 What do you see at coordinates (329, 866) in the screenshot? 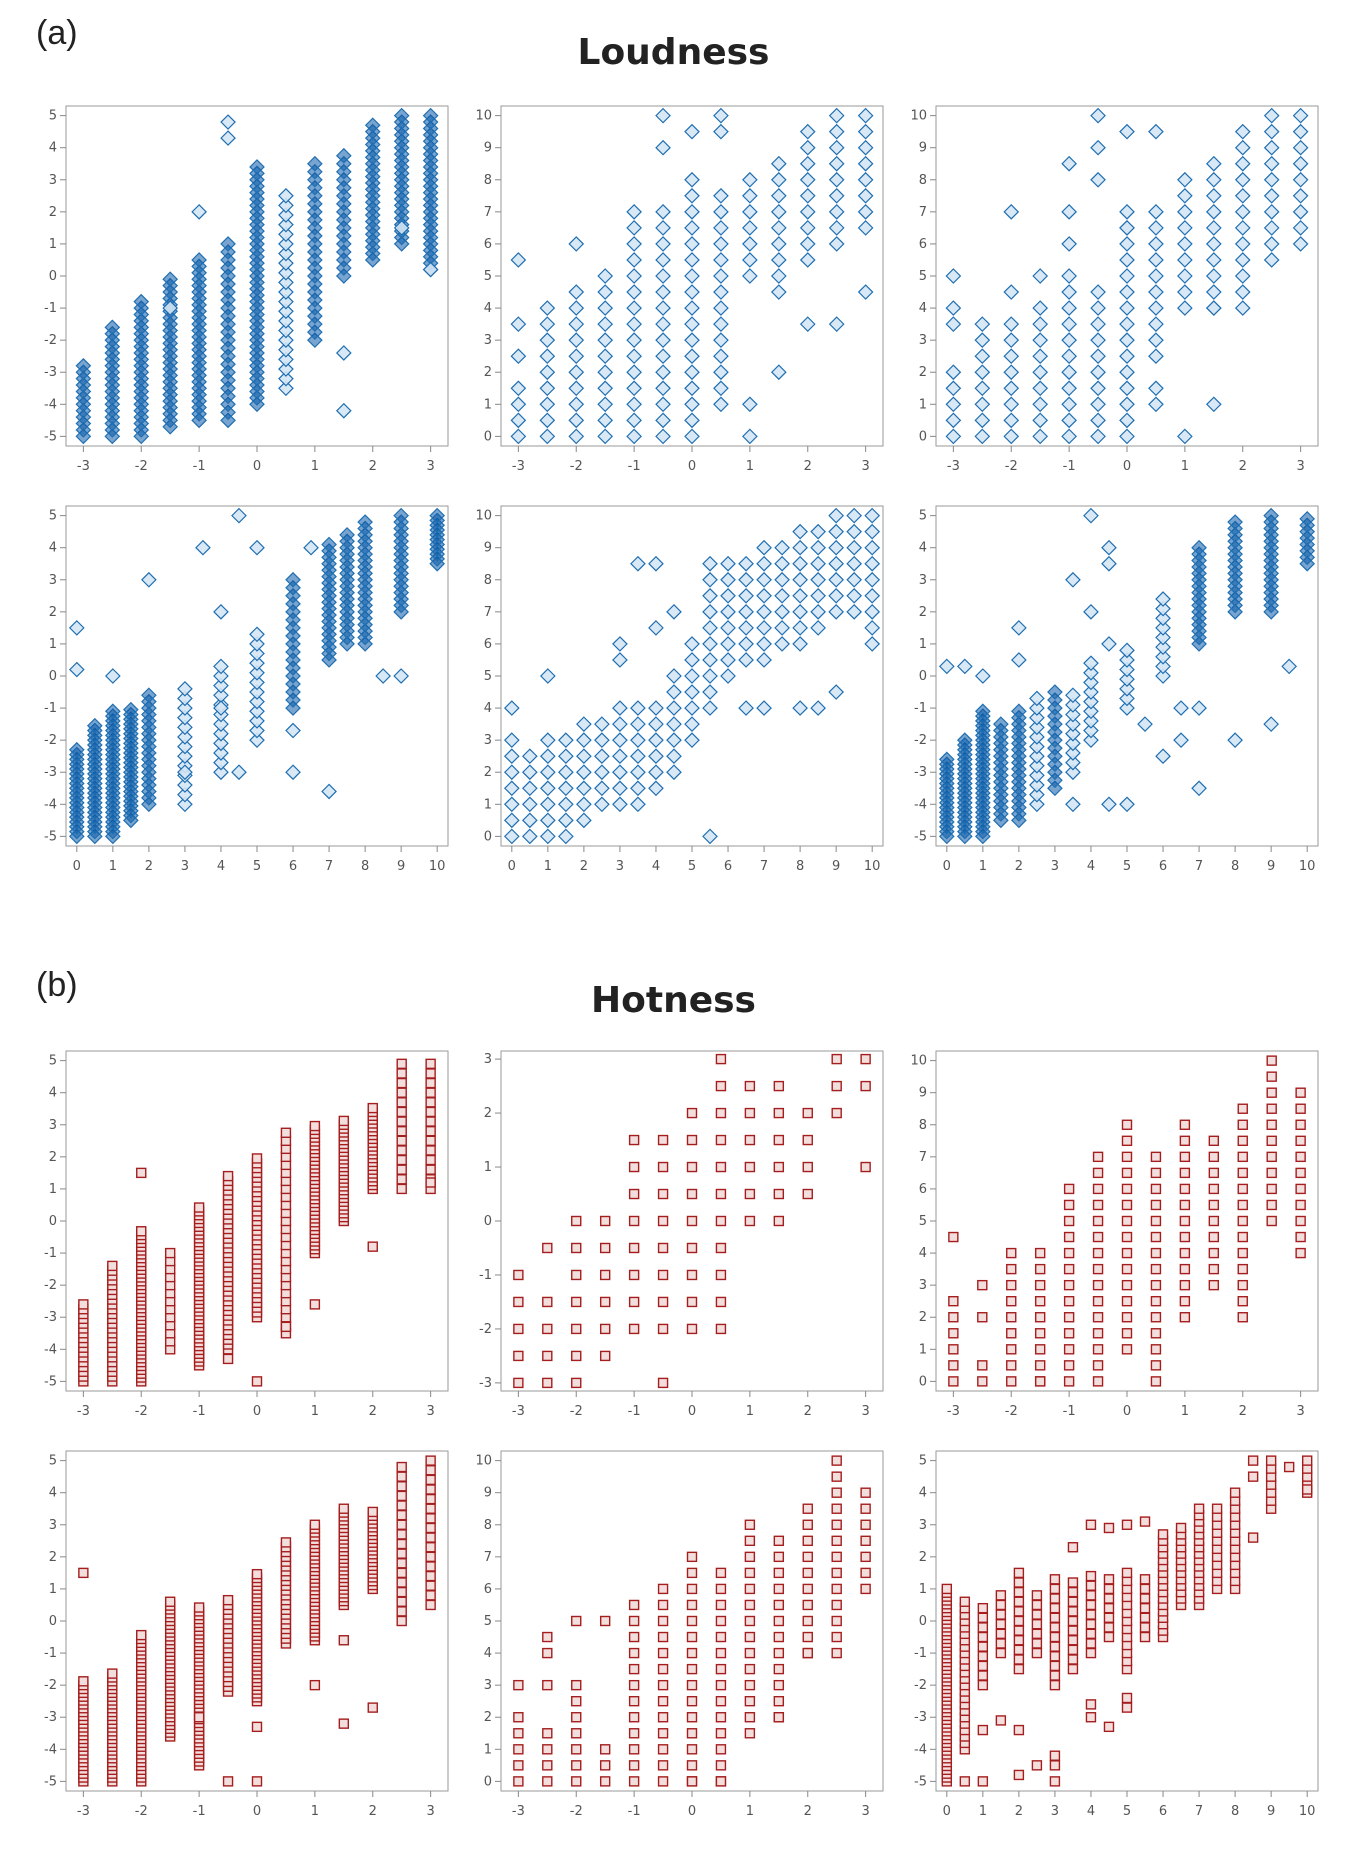
I see `x-tick-label: 7` at bounding box center [329, 866].